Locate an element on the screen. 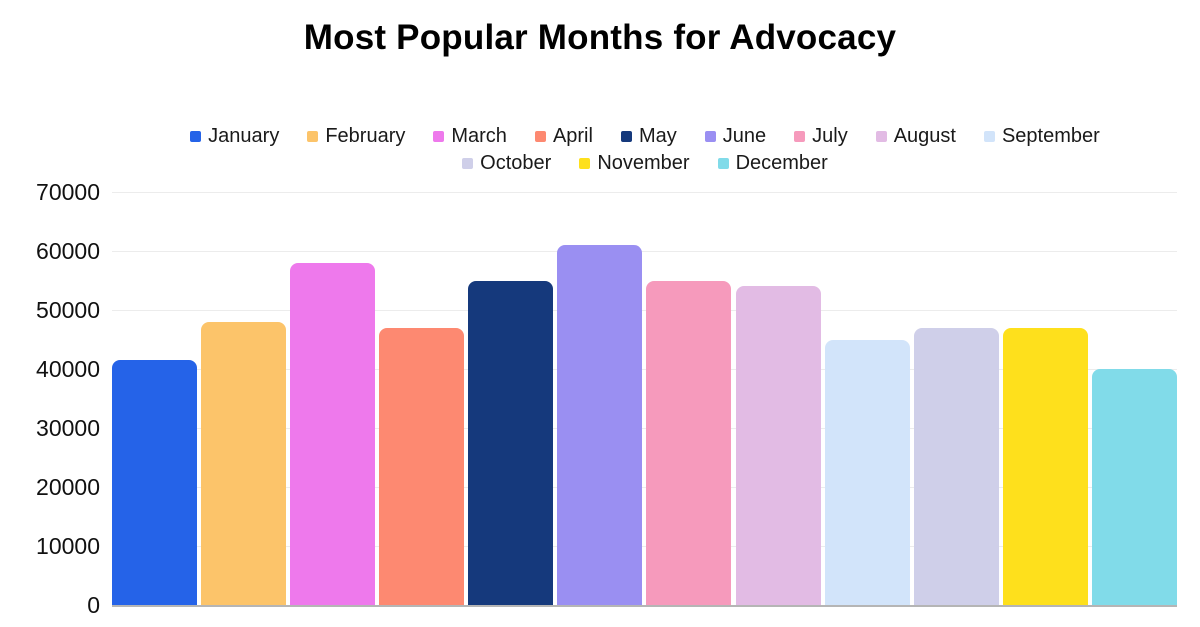 This screenshot has height=627, width=1200. legend-label: May is located at coordinates (657, 136).